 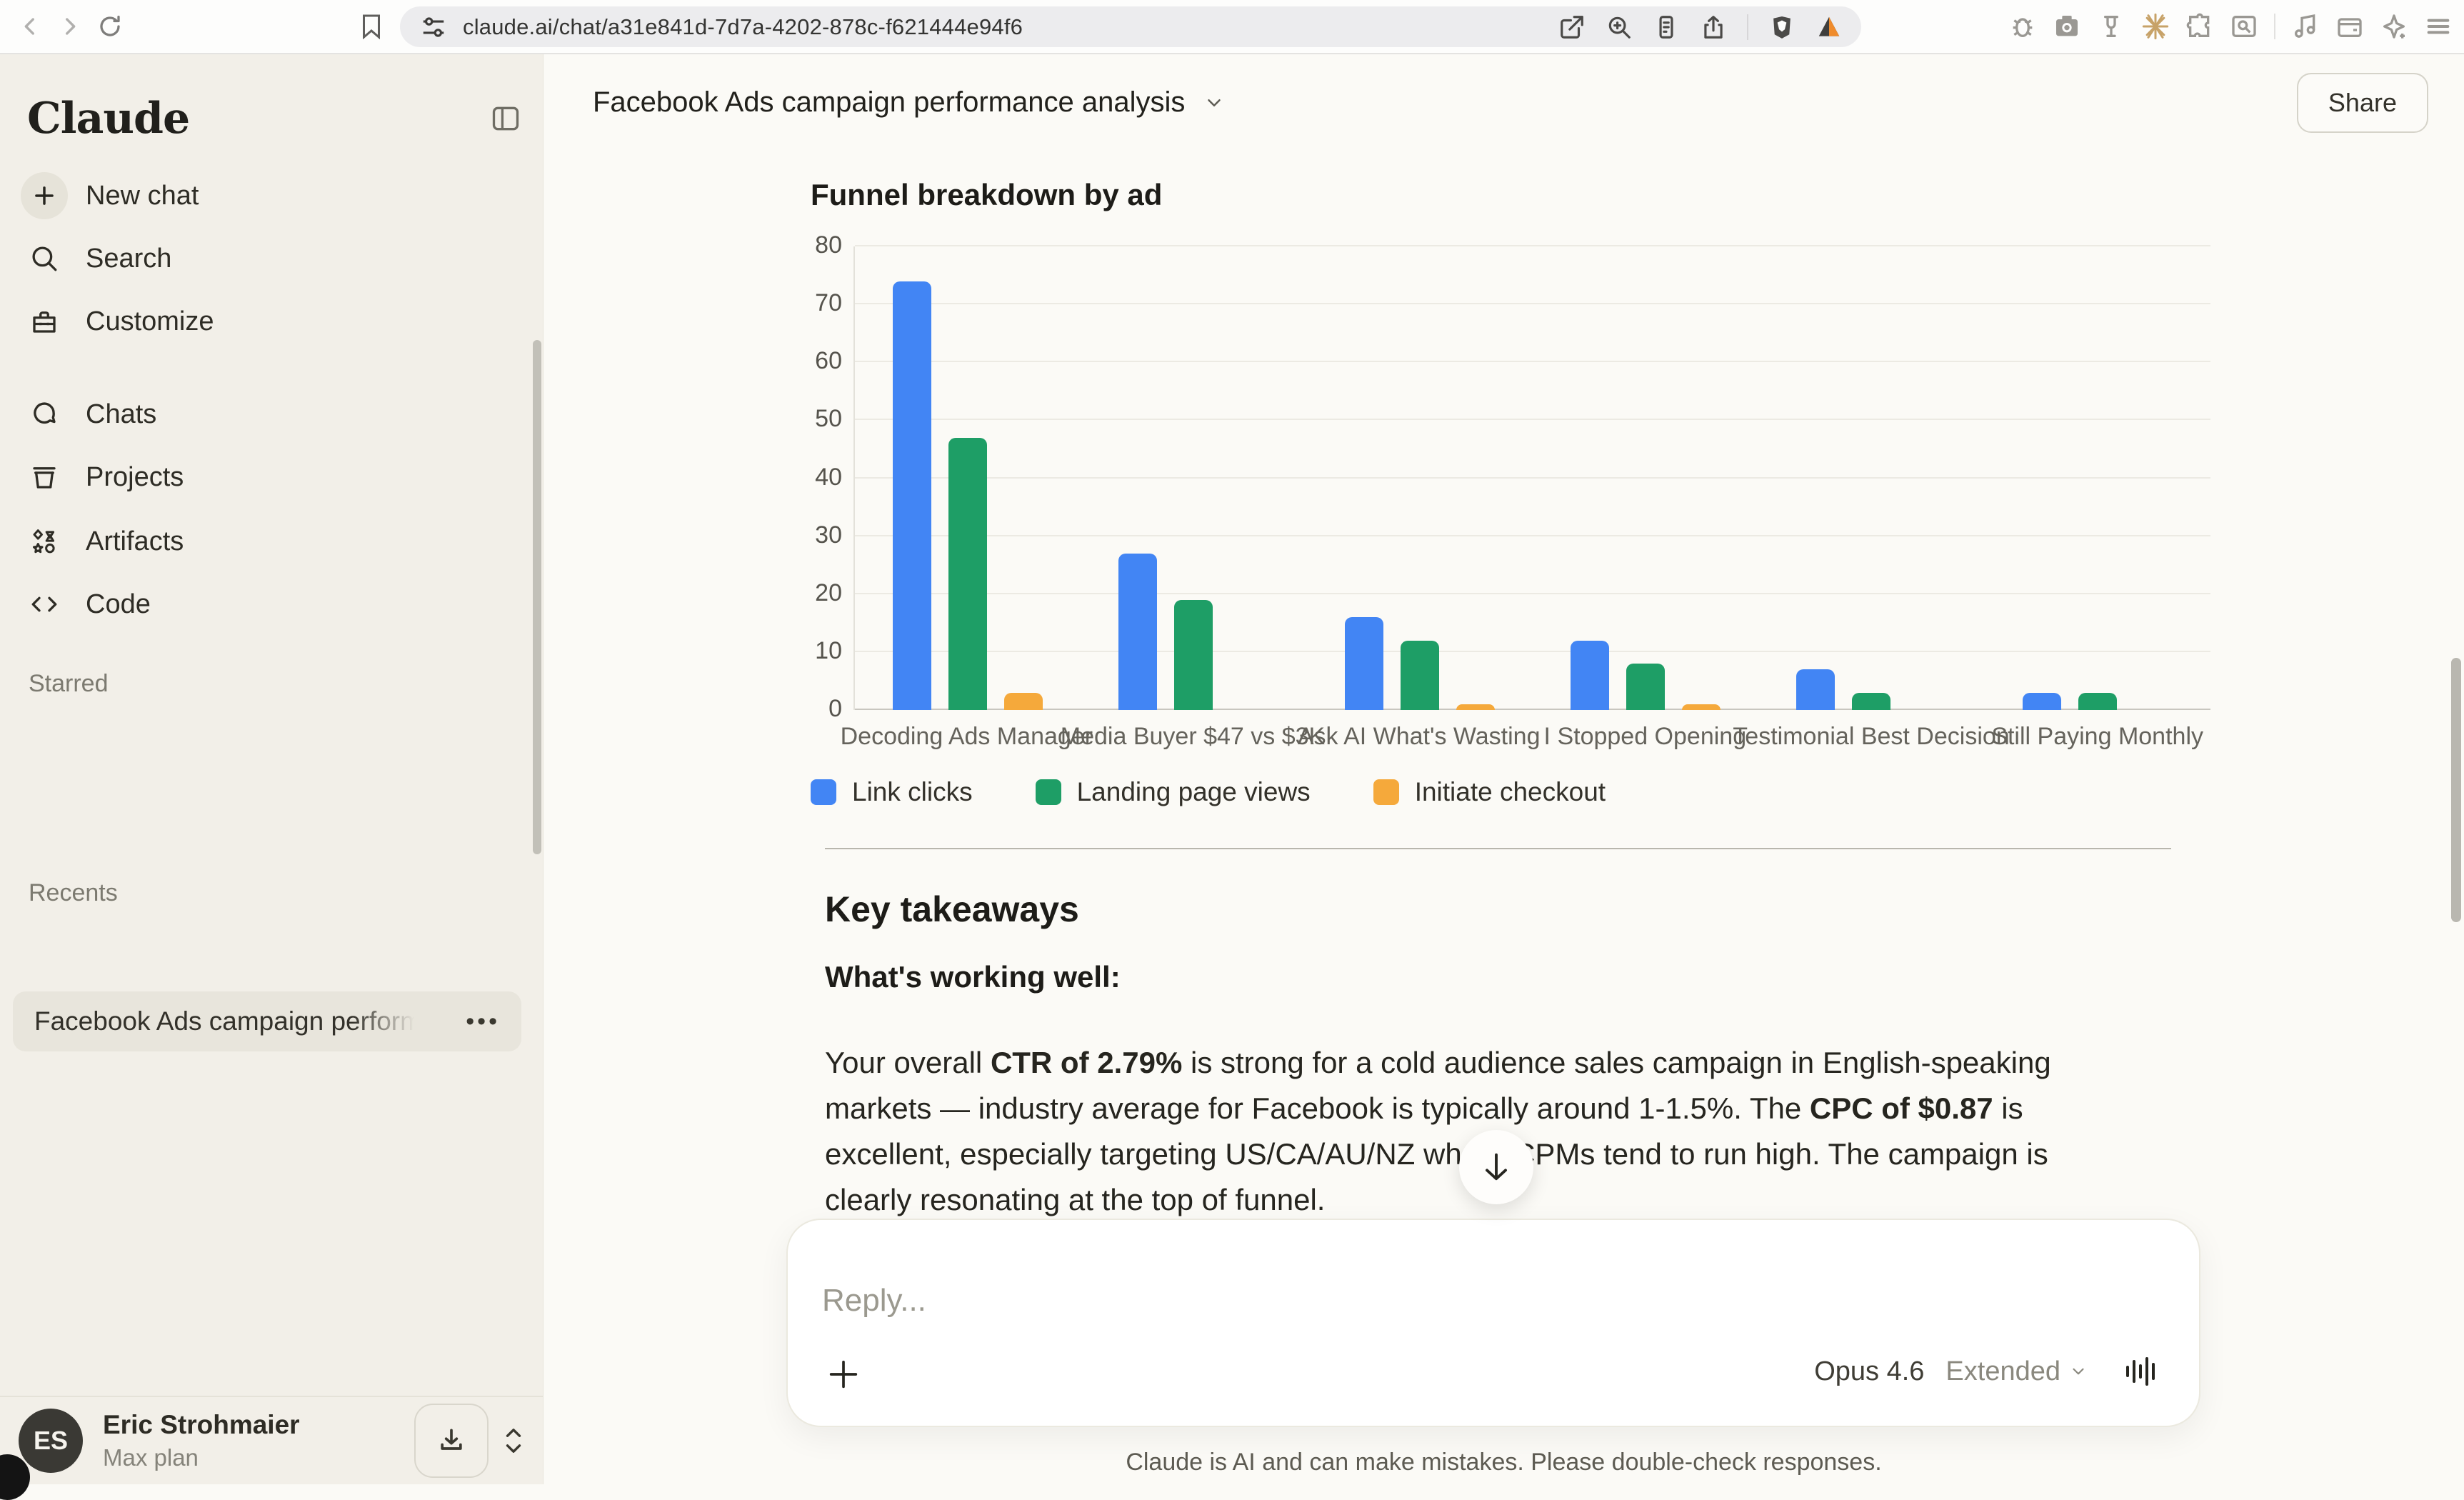 I want to click on bar-initiate-checkout, so click(x=1475, y=707).